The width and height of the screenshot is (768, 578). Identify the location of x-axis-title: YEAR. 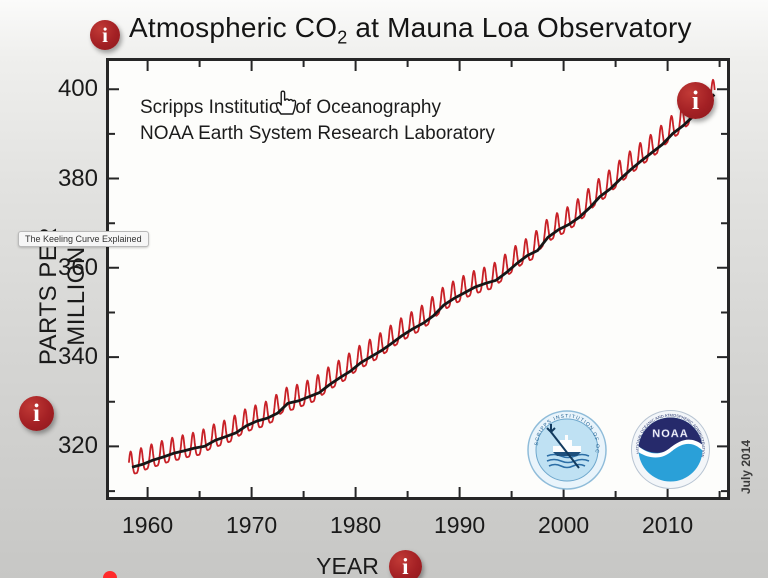
(347, 565).